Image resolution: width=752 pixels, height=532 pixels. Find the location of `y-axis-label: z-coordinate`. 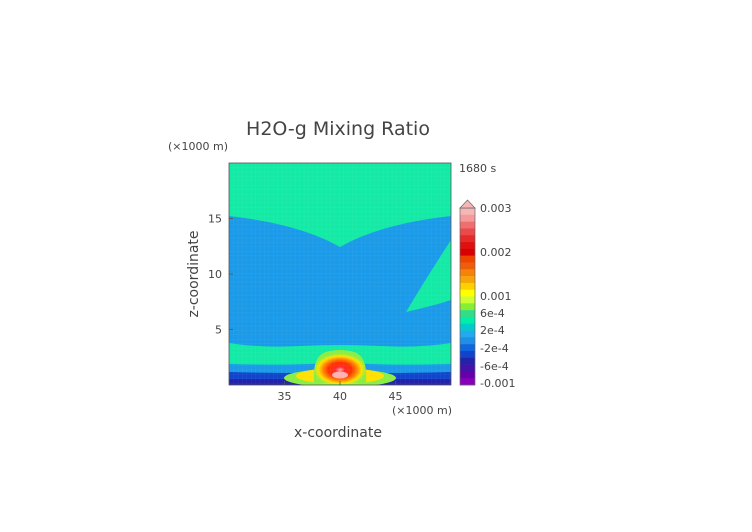

y-axis-label: z-coordinate is located at coordinates (194, 273).